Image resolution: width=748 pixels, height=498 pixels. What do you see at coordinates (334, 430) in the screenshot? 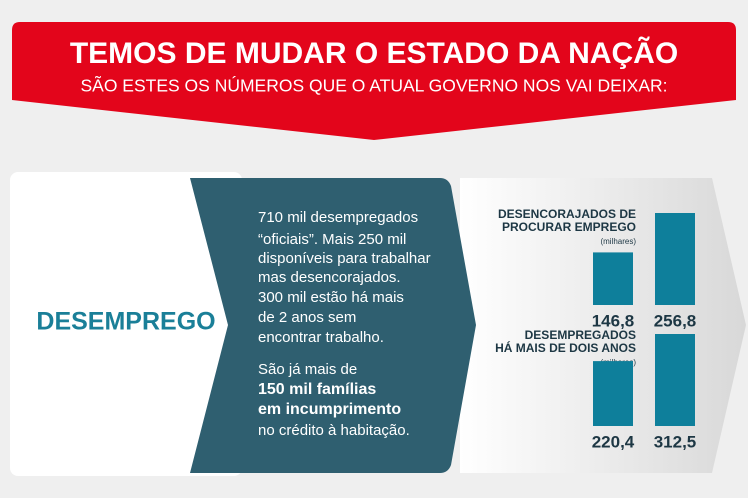
I see `body-text: no crédito à habitação.` at bounding box center [334, 430].